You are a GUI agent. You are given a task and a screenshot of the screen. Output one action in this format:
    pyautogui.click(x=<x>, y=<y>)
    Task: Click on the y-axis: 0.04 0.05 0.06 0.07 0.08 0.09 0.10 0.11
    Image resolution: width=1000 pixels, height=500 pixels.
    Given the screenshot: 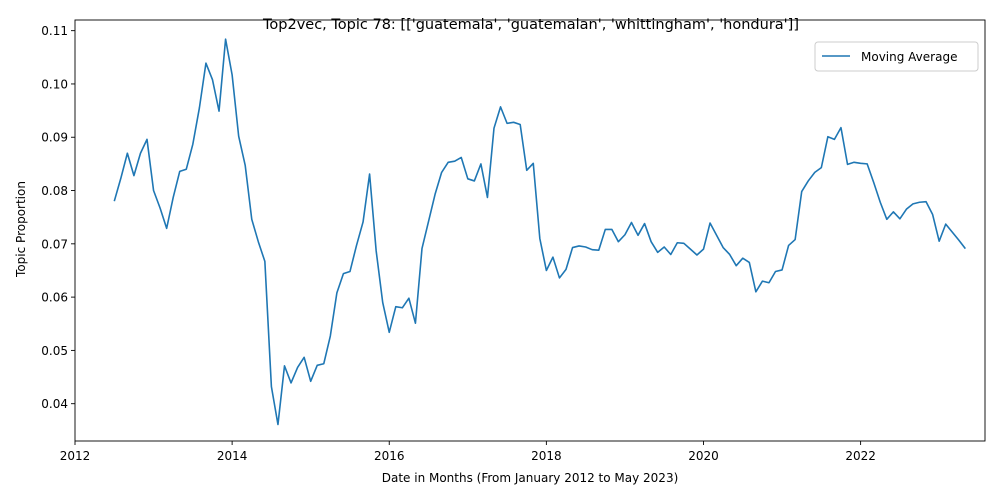 What is the action you would take?
    pyautogui.click(x=58, y=217)
    